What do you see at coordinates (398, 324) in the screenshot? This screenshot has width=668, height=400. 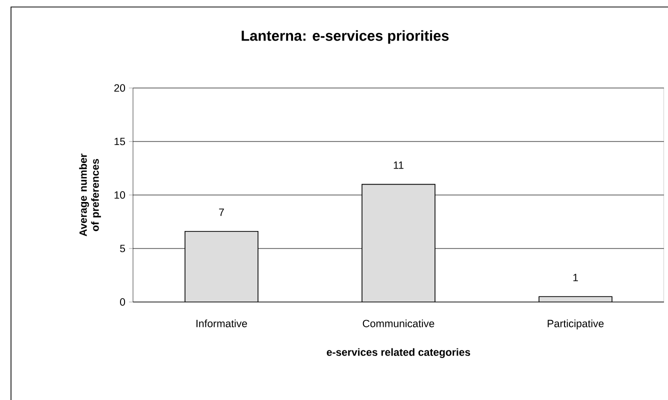 I see `x-tick-label: Communicative` at bounding box center [398, 324].